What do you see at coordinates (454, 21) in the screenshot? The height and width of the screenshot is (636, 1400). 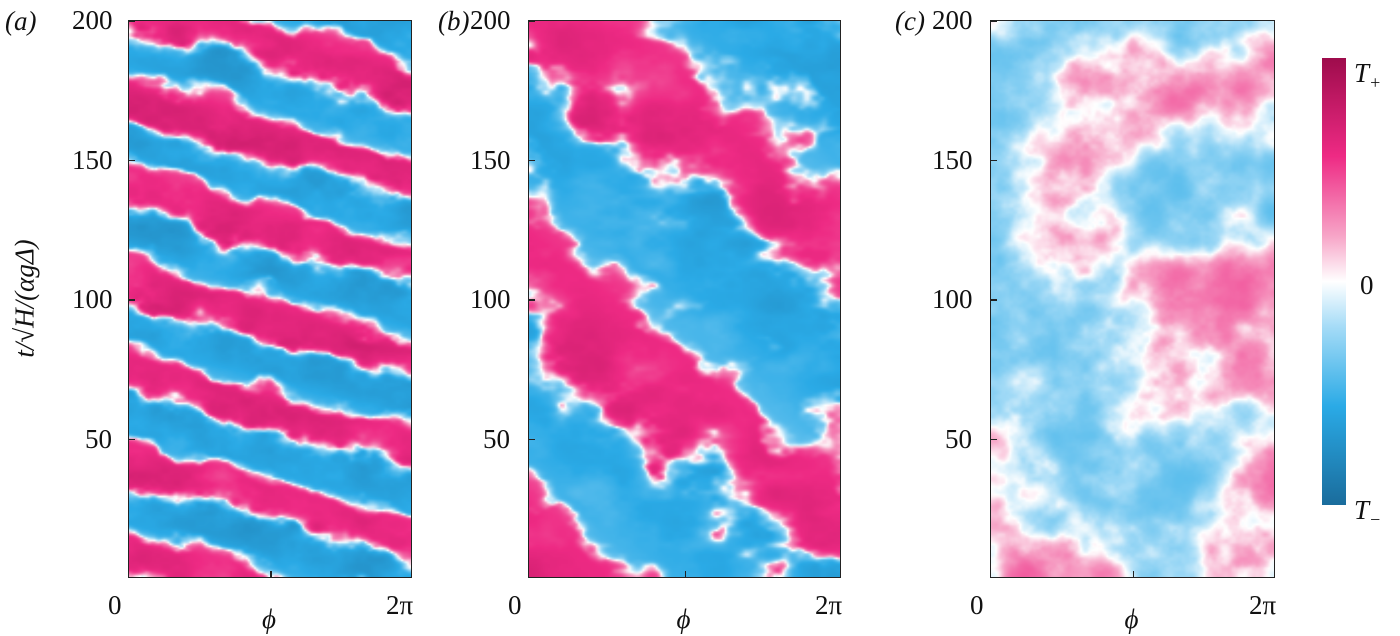 I see `panel-label: (b)` at bounding box center [454, 21].